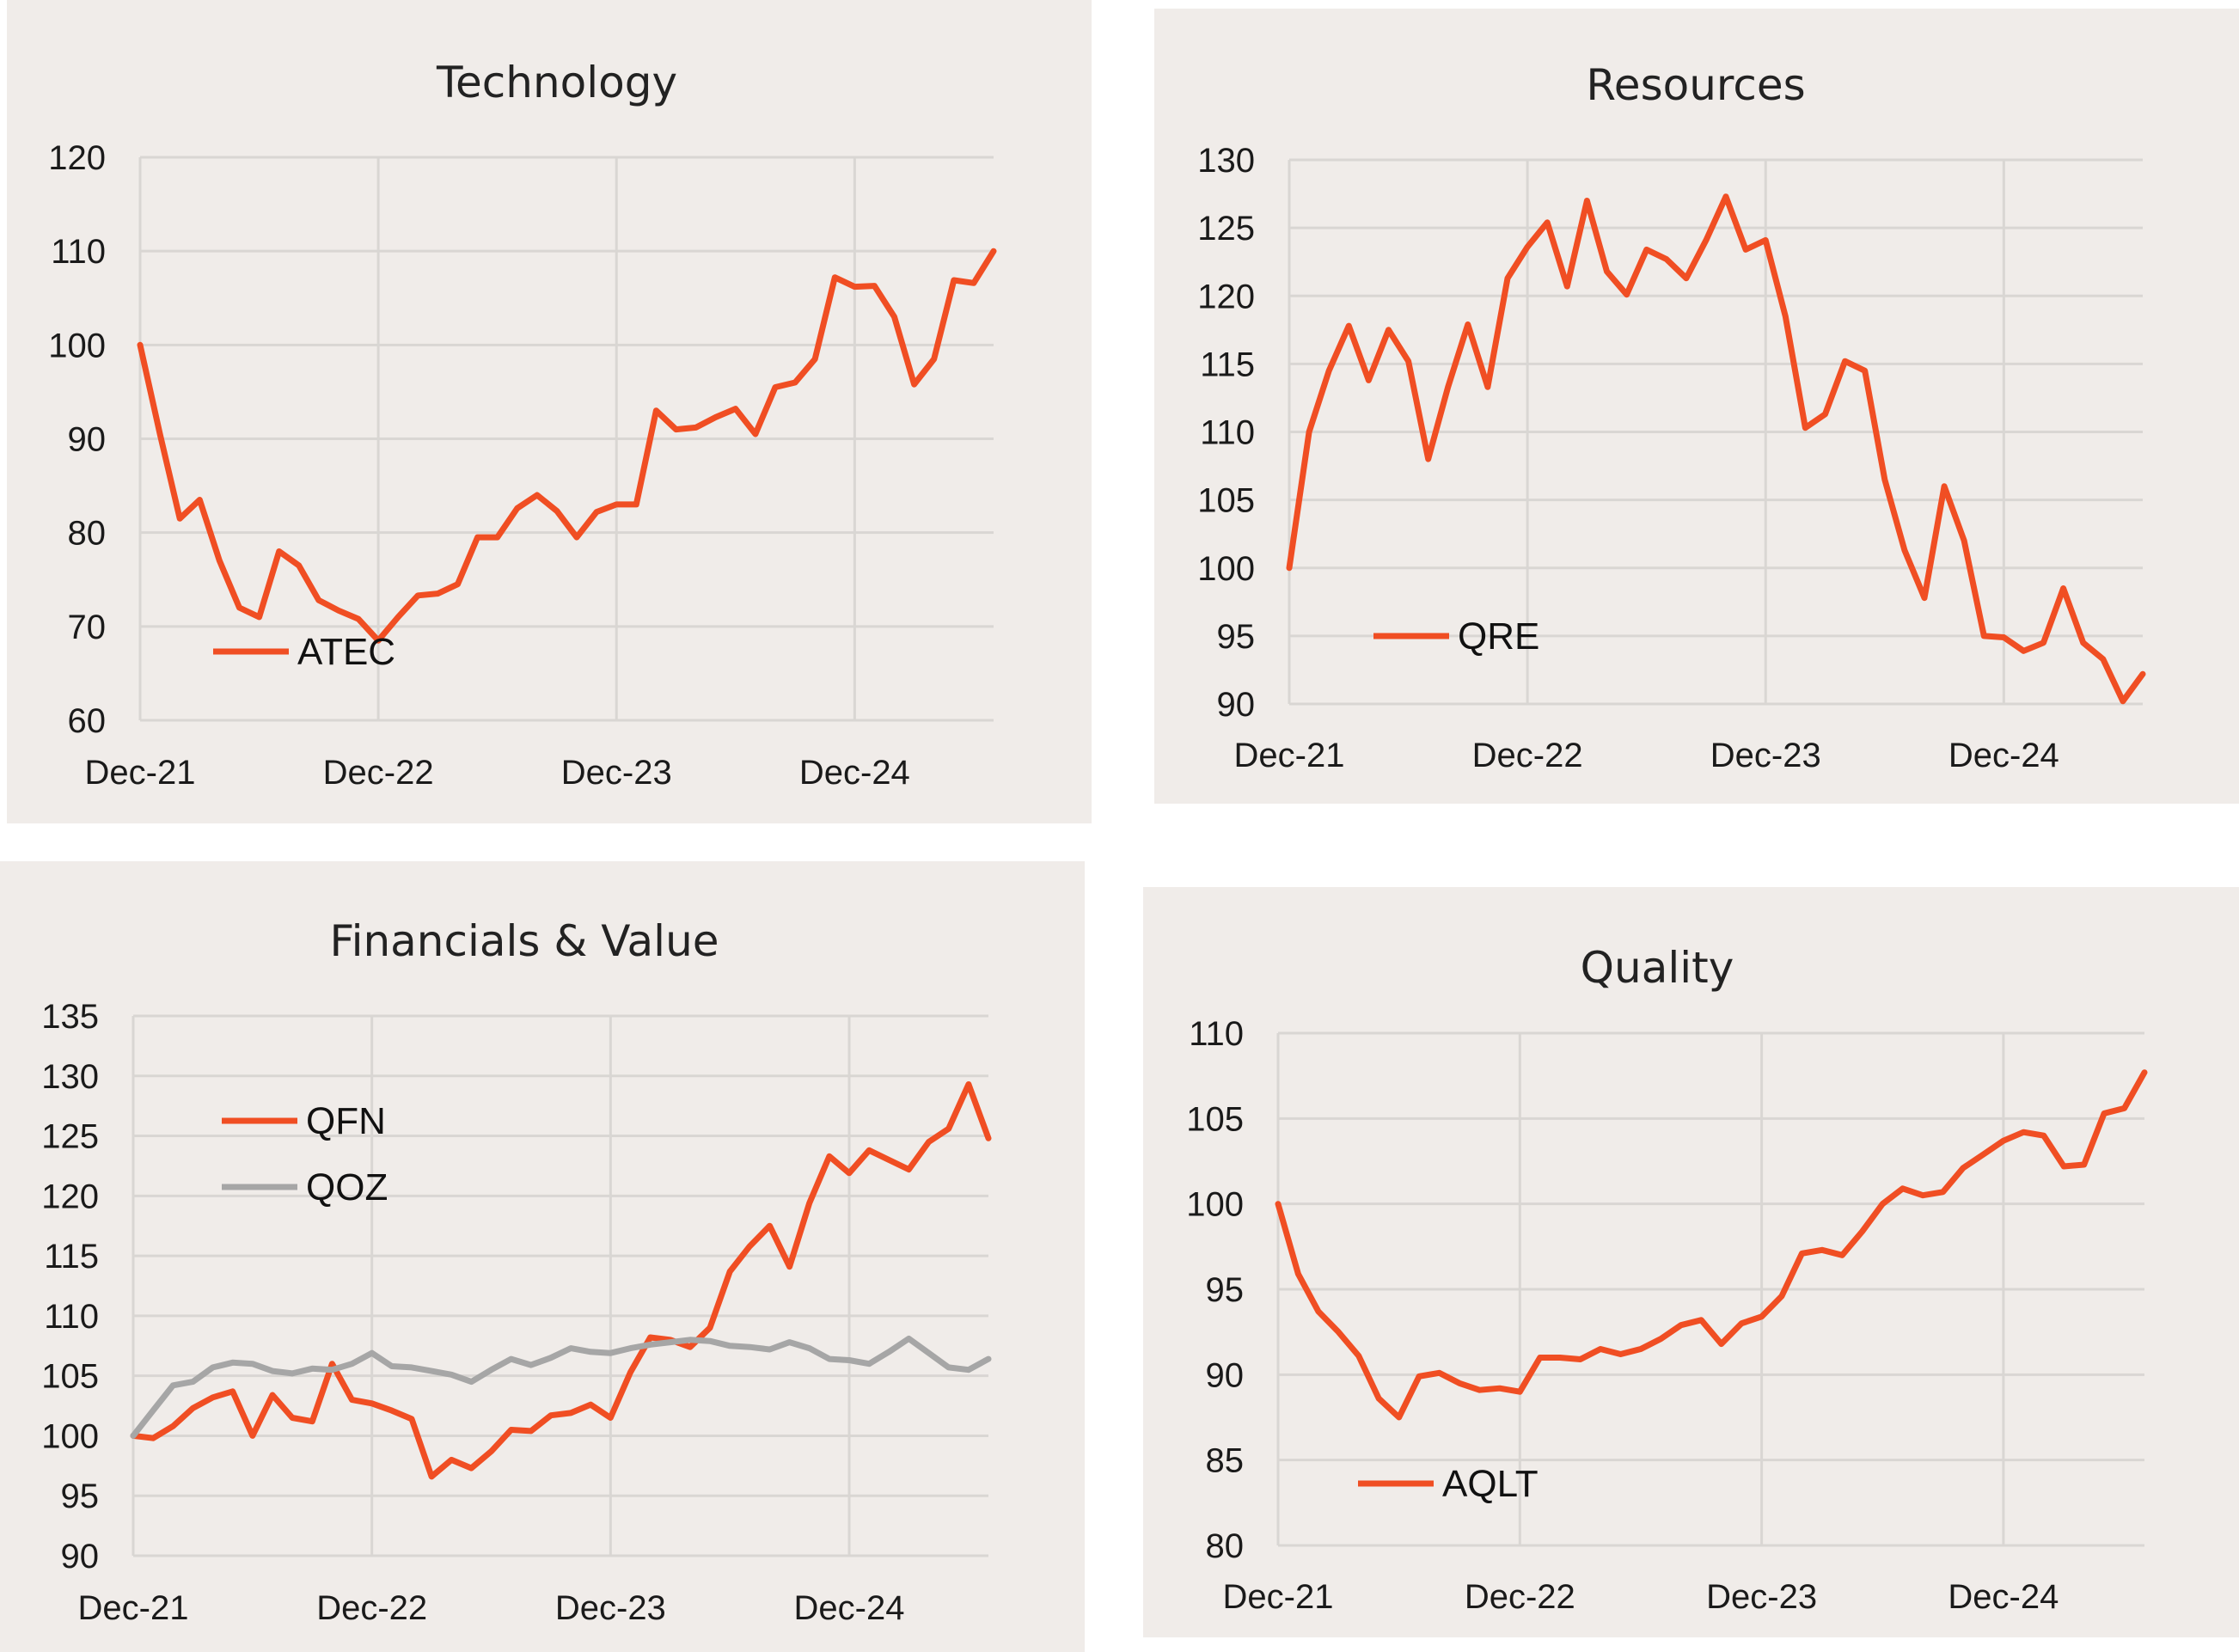 This screenshot has height=1652, width=2239. What do you see at coordinates (1658, 968) in the screenshot?
I see `chart-title: Quality` at bounding box center [1658, 968].